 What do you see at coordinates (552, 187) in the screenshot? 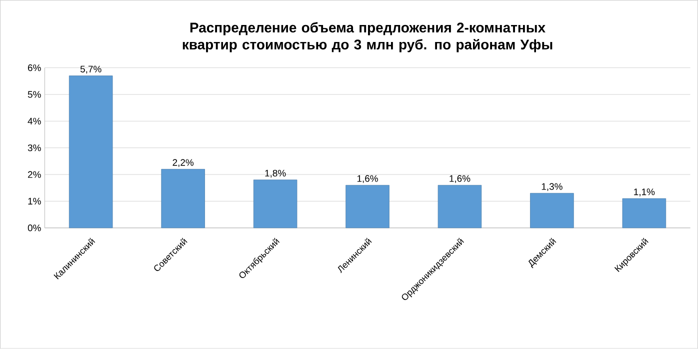
I see `data-label: 1,3%` at bounding box center [552, 187].